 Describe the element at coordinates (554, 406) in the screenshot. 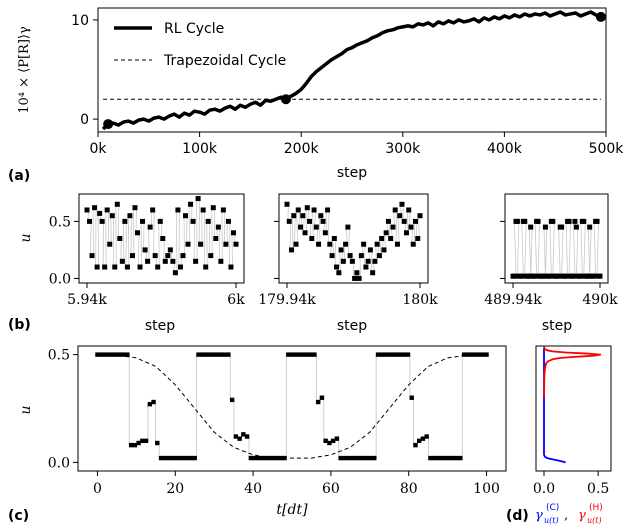

I see `series-cold` at that location.